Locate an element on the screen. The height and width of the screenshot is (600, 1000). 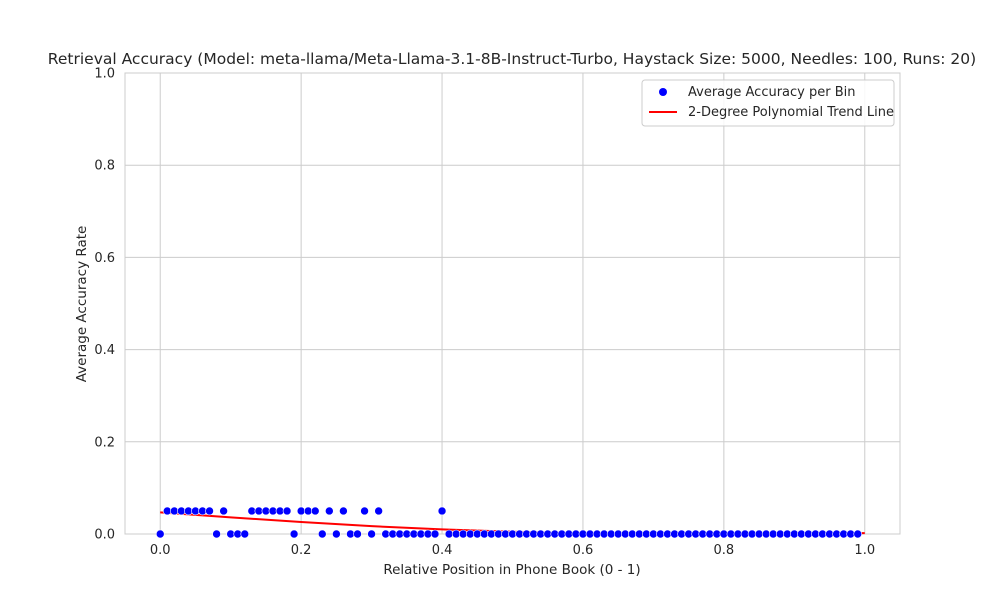
y-axis-ticks: 0.0 0.2 0.4 0.6 0.8 1.0 is located at coordinates (104, 305).